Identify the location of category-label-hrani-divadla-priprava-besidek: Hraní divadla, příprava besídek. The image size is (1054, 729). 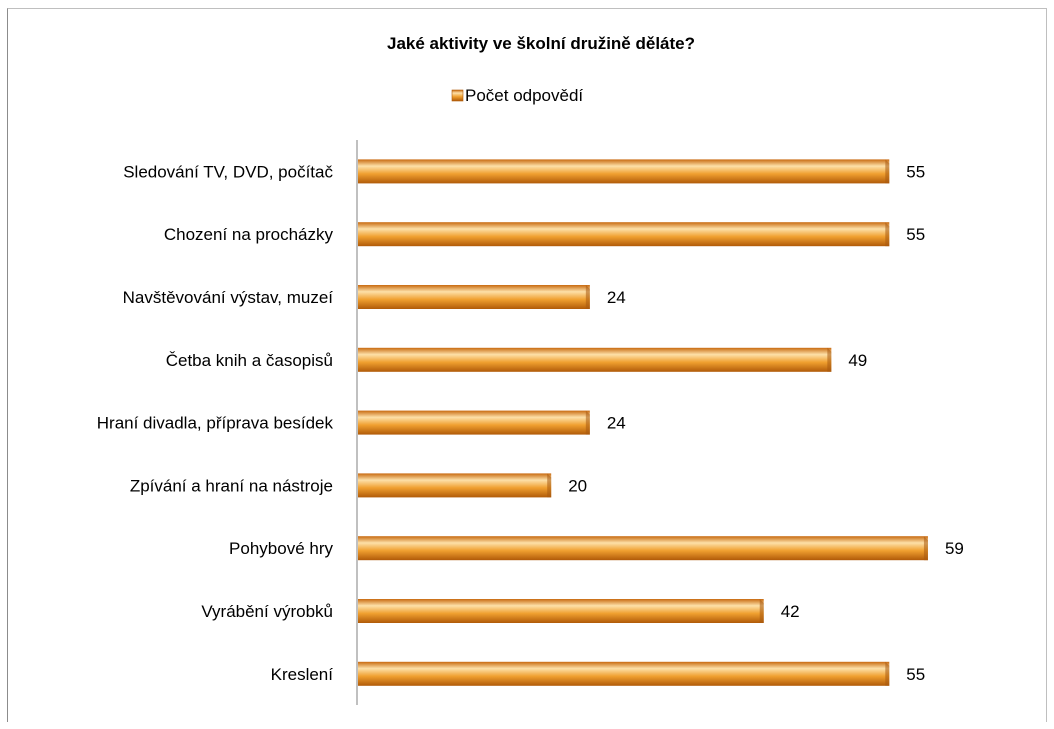
(215, 423).